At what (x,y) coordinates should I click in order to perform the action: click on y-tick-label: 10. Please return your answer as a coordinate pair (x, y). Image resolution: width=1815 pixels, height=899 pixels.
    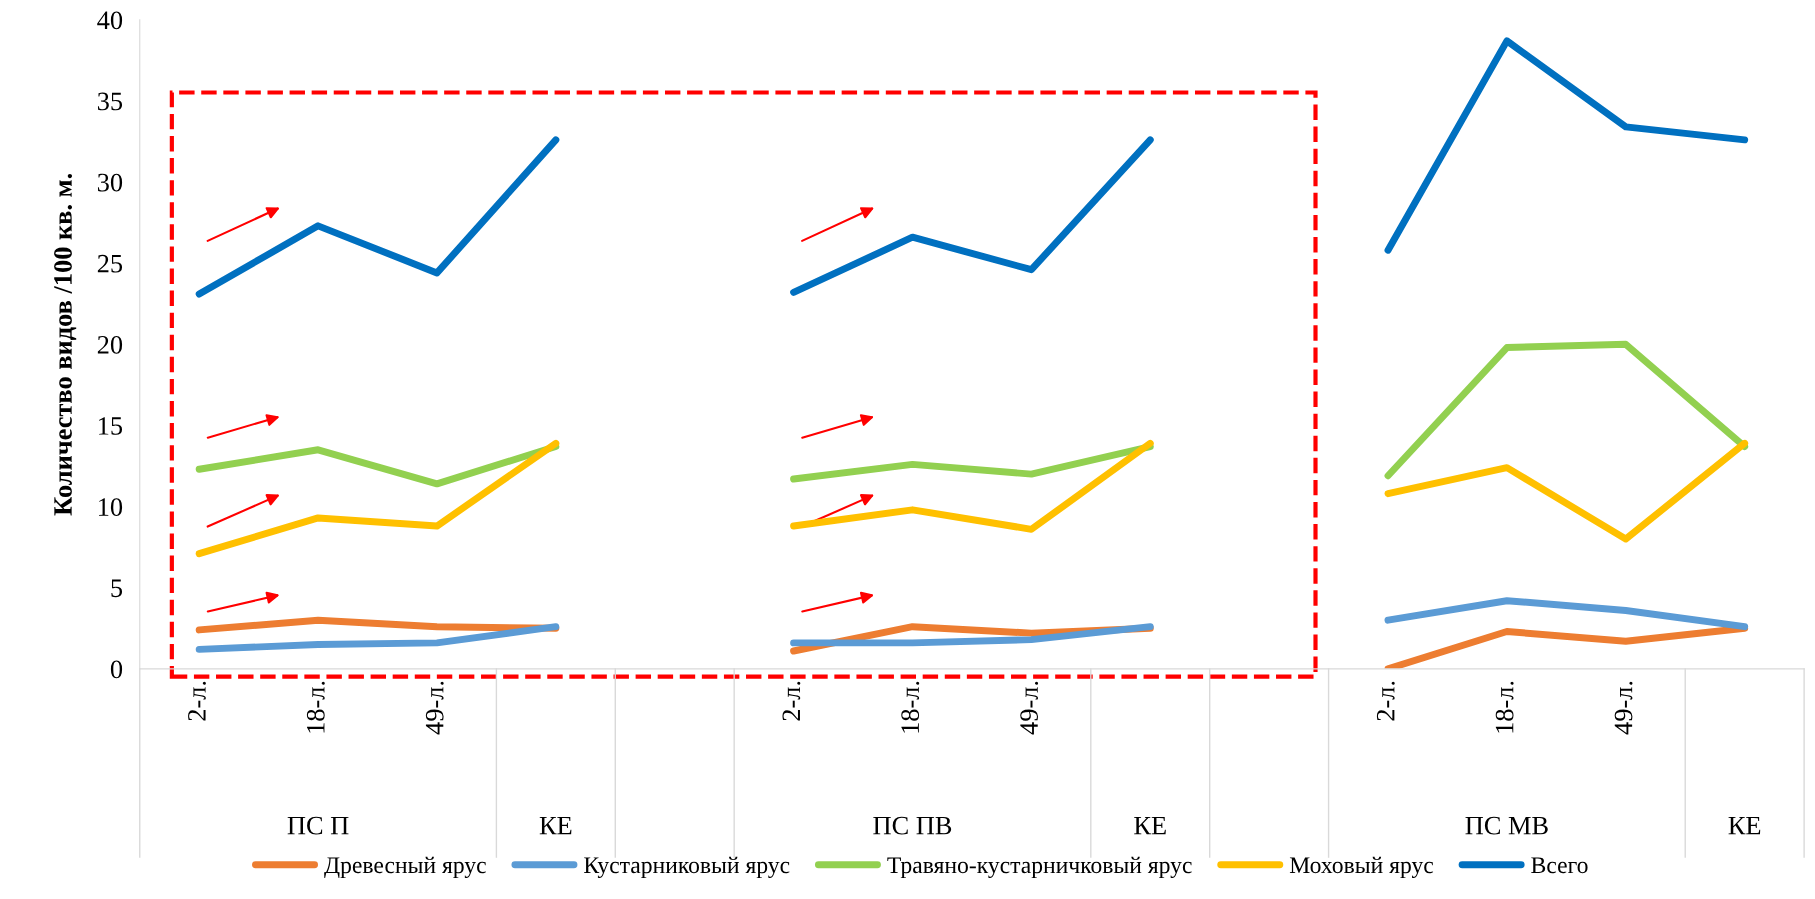
    Looking at the image, I should click on (111, 507).